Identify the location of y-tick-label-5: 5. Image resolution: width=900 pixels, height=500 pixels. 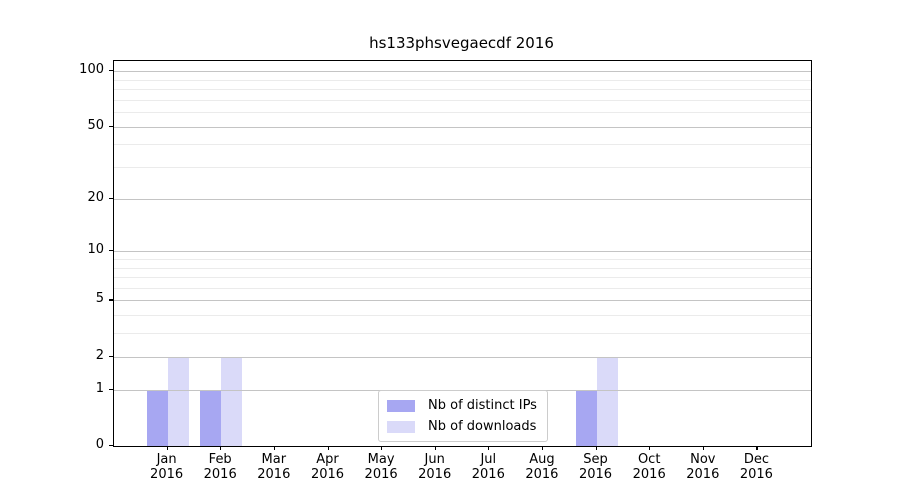
(99, 299).